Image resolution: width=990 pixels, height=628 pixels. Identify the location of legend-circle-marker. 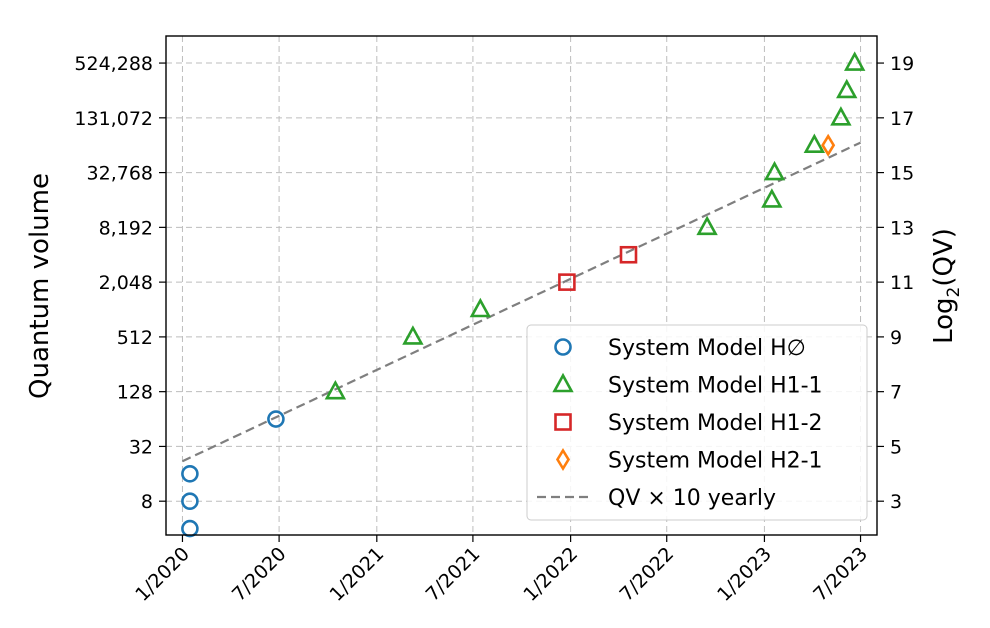
(563, 347).